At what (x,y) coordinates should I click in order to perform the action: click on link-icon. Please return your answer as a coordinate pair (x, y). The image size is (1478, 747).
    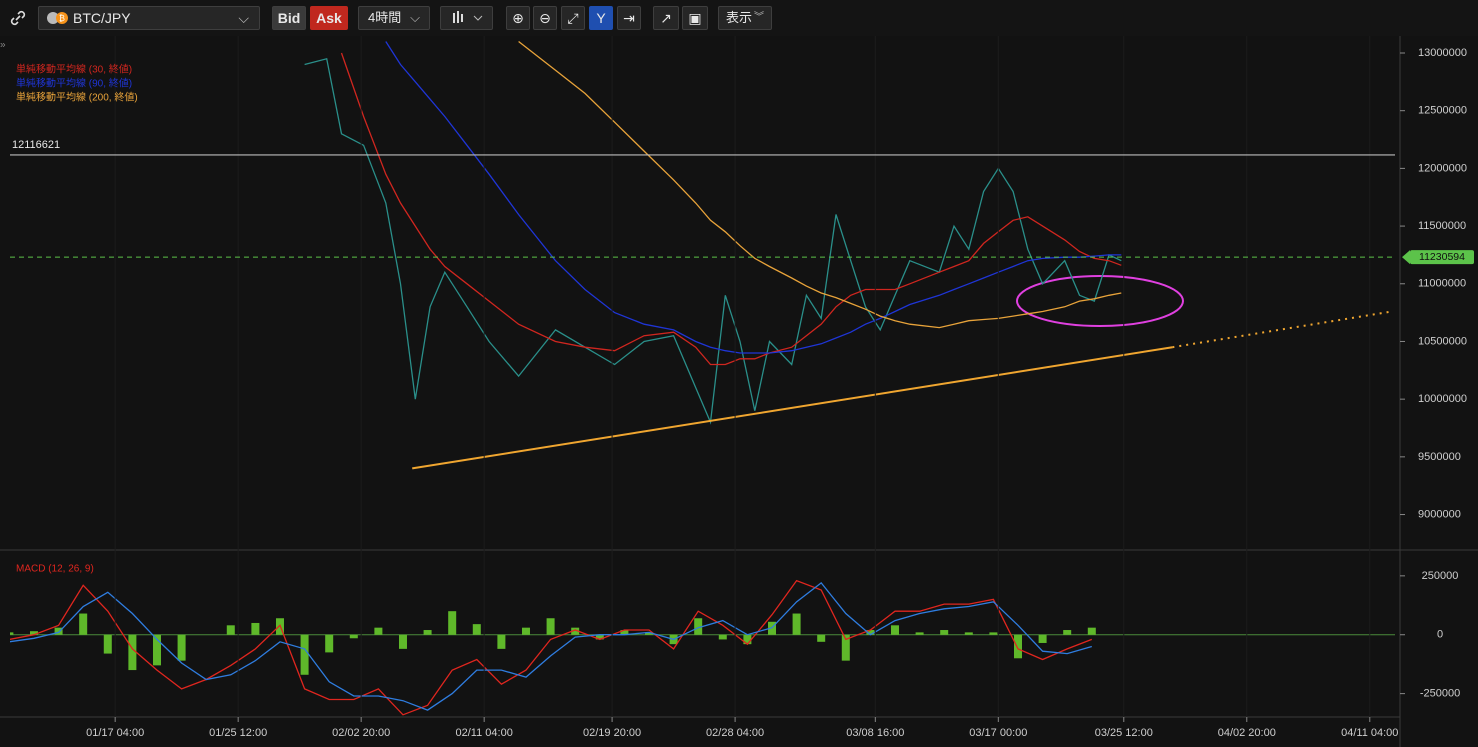
    Looking at the image, I should click on (18, 18).